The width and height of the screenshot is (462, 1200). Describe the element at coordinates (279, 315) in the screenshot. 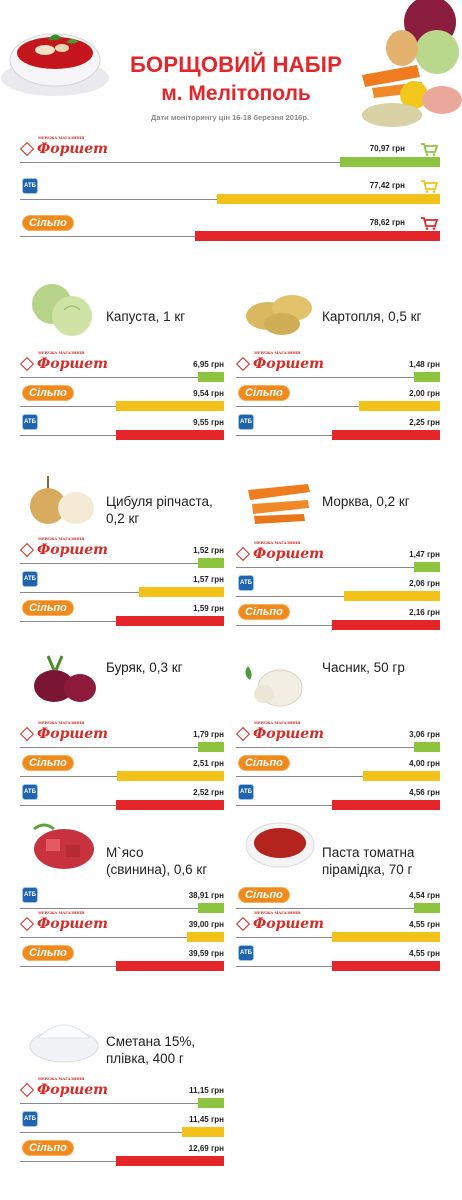

I see `potato-icon` at that location.